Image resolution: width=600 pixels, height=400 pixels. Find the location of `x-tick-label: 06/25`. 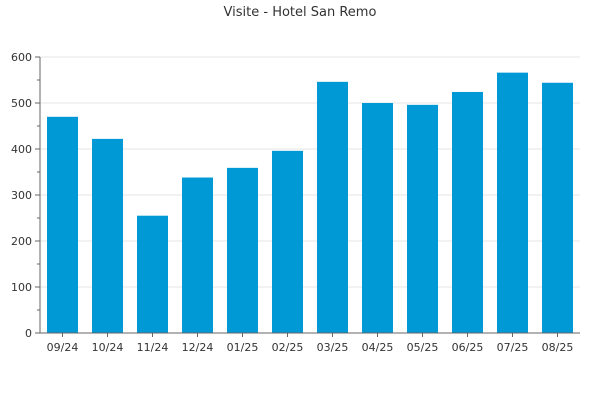

x-tick-label: 06/25 is located at coordinates (468, 347).